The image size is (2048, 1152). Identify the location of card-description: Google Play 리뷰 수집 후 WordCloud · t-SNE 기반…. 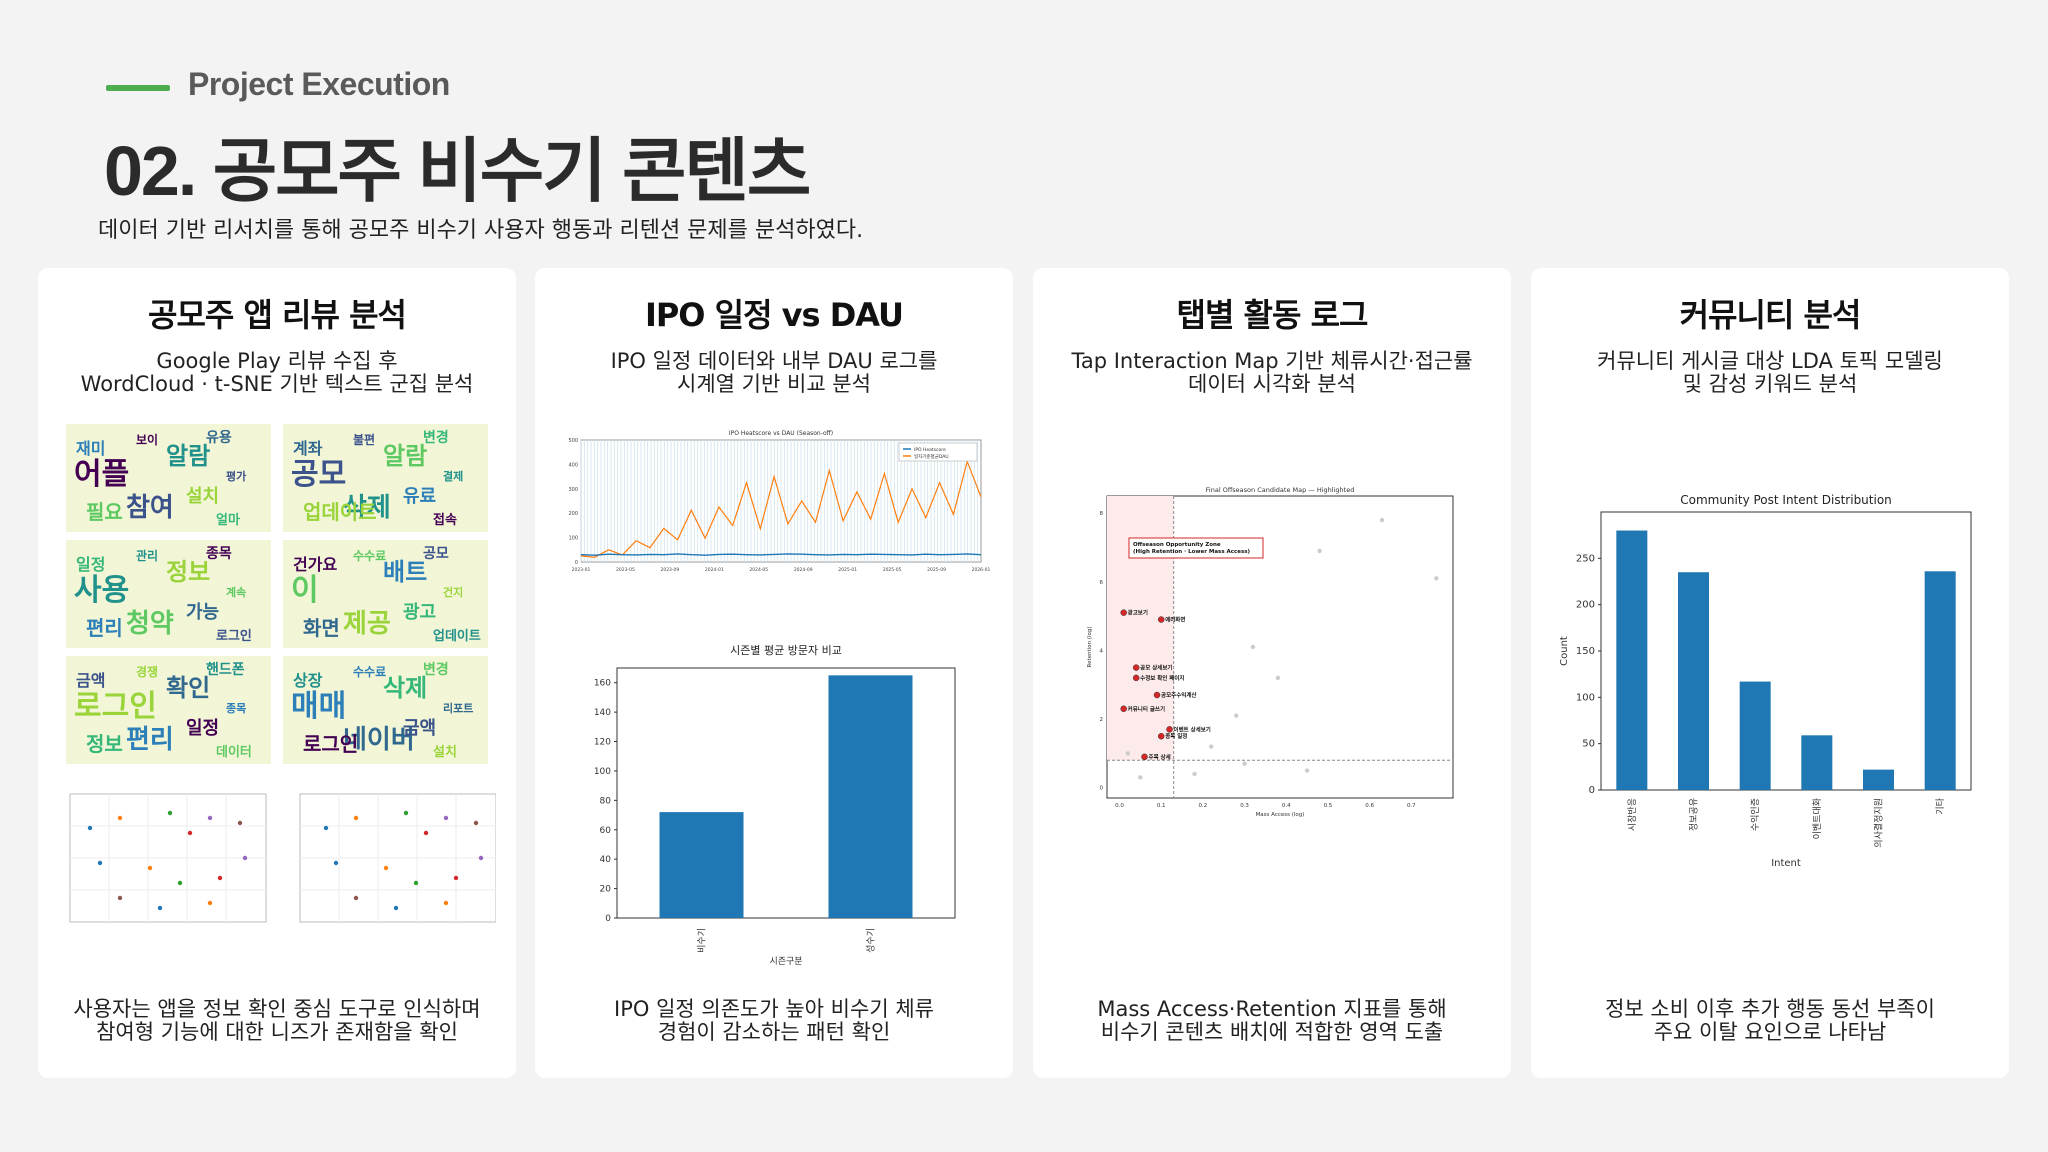
(277, 373).